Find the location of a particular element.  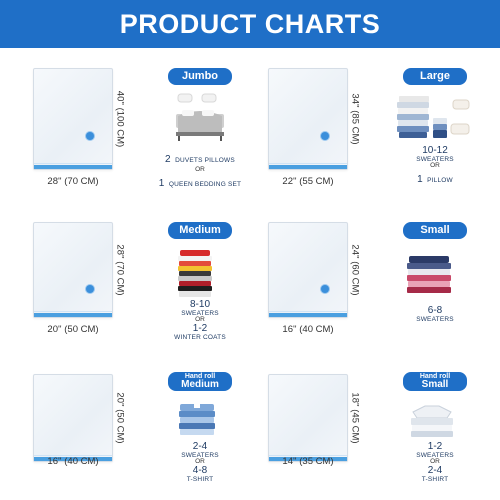

header-banner: PRODUCT CHARTS is located at coordinates (250, 24).